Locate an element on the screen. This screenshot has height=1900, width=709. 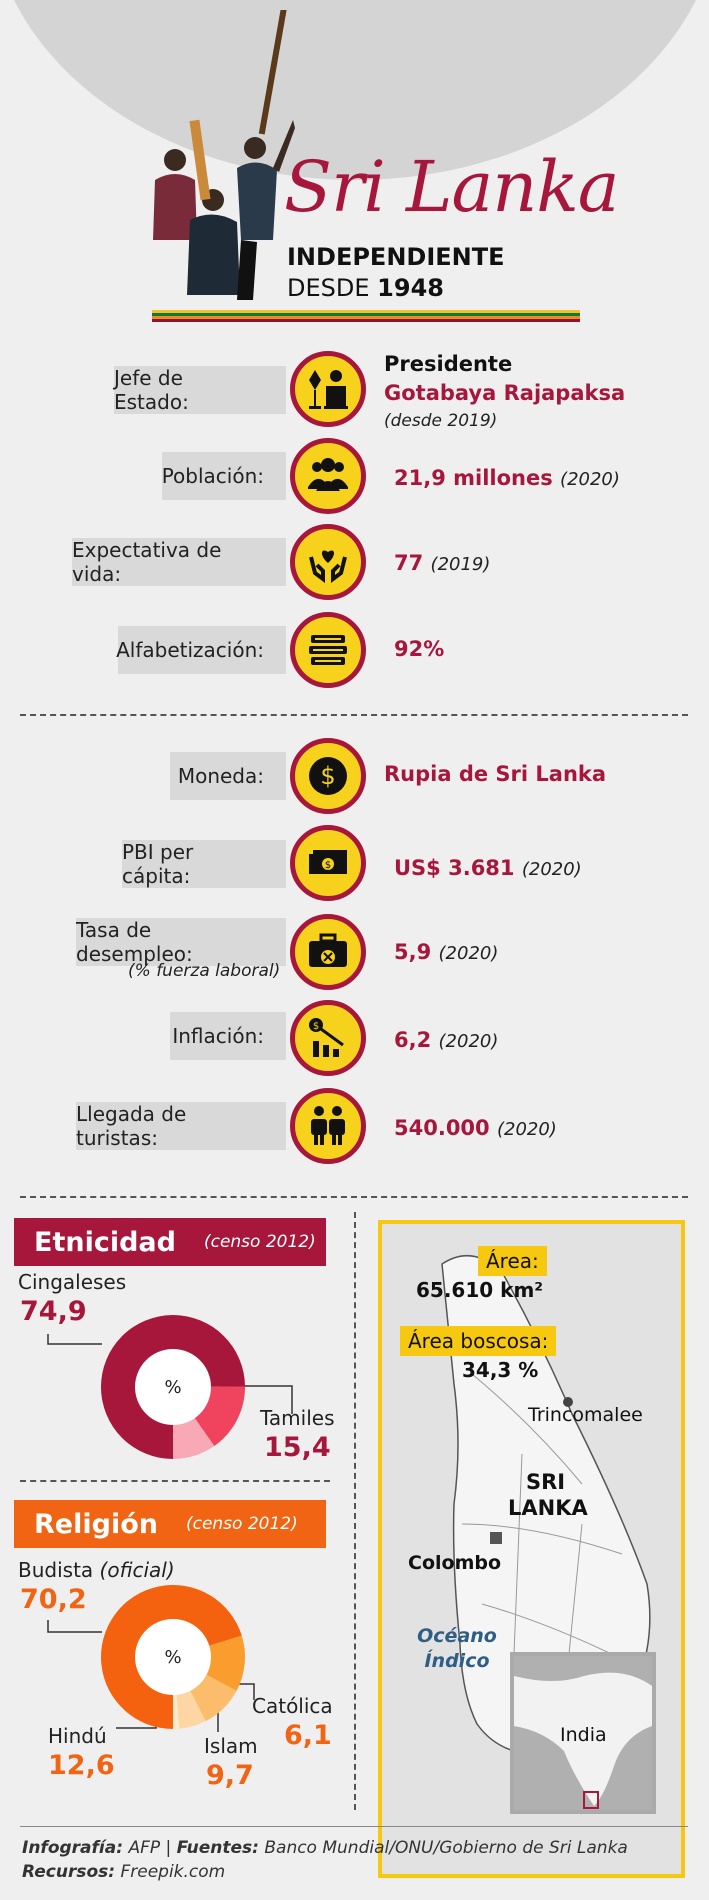
population-year: (2020) is located at coordinates (590, 479).